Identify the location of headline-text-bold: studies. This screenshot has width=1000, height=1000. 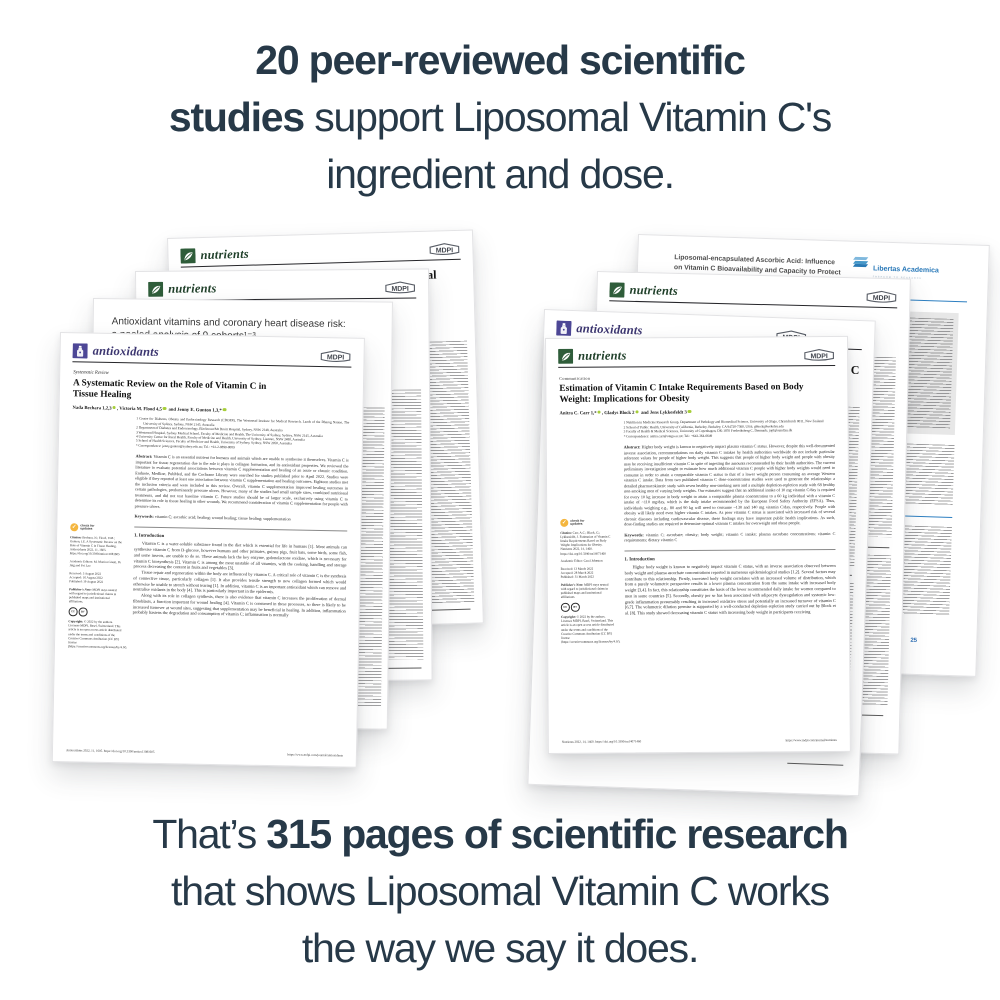
(236, 117).